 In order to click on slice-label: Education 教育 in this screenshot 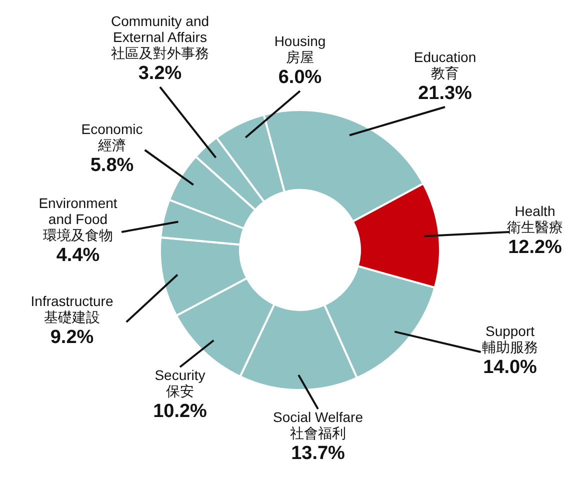, I will do `click(445, 65)`.